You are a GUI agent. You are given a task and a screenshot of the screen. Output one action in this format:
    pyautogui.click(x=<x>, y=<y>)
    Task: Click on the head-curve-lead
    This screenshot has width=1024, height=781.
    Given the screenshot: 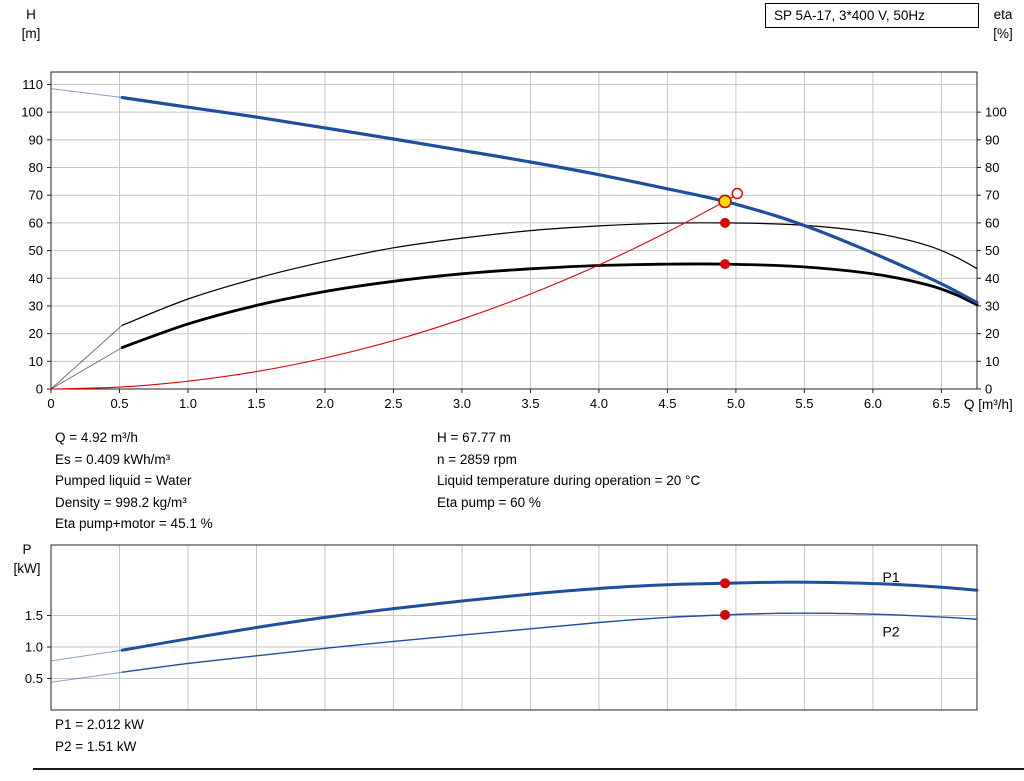 What is the action you would take?
    pyautogui.click(x=86, y=93)
    